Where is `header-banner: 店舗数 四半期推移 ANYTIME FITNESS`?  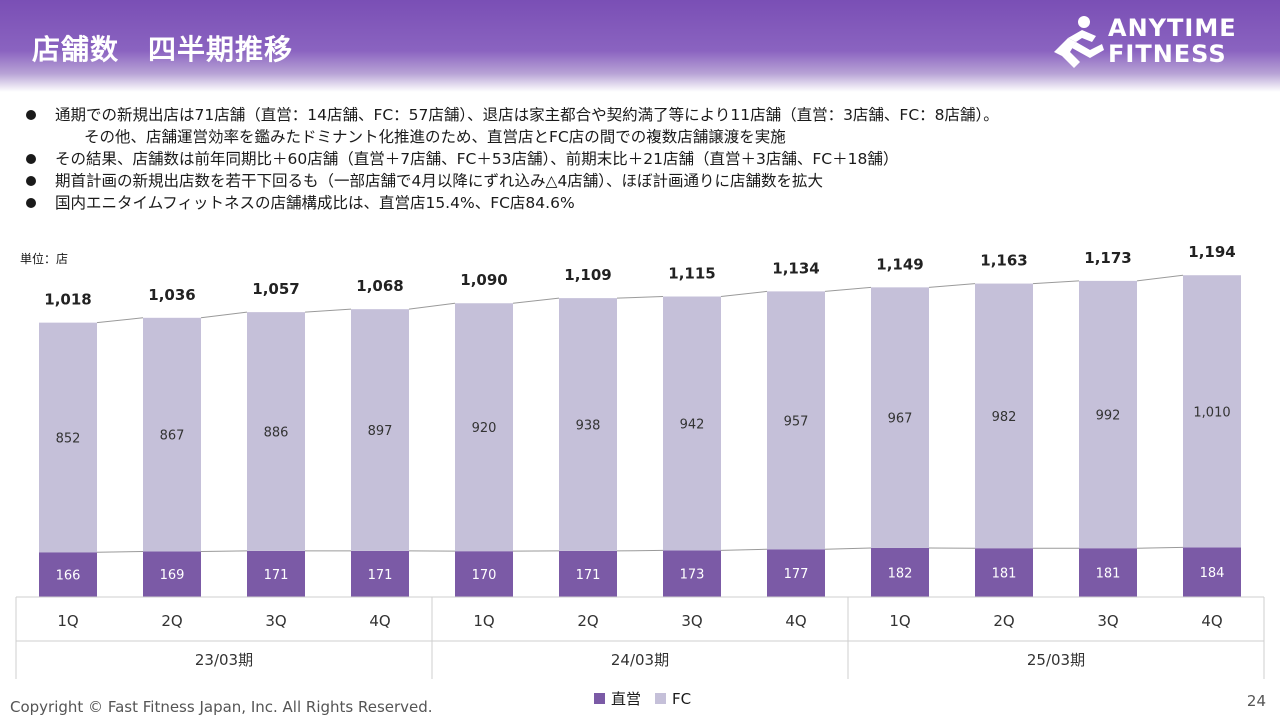
header-banner: 店舗数 四半期推移 ANYTIME FITNESS is located at coordinates (640, 46).